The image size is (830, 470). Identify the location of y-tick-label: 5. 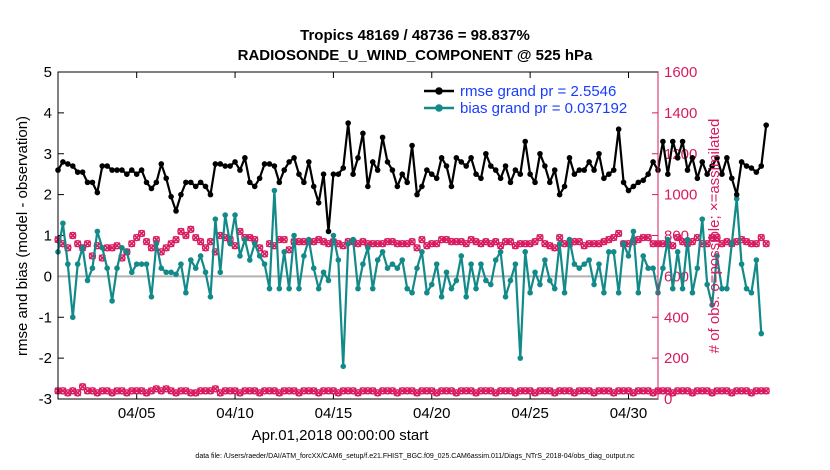
(48, 72).